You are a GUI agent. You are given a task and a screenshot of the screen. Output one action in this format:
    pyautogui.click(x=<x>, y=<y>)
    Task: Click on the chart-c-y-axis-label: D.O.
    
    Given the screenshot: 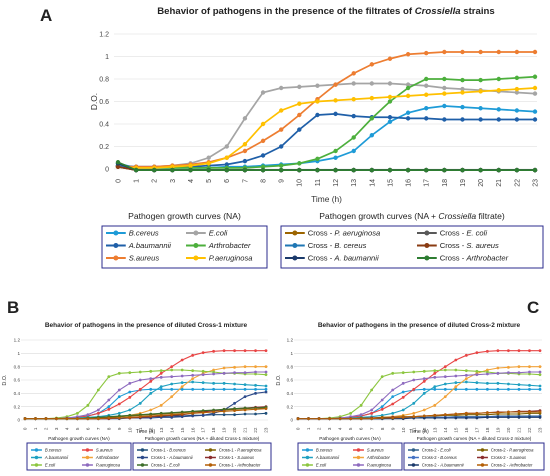 What is the action you would take?
    pyautogui.click(x=279, y=380)
    